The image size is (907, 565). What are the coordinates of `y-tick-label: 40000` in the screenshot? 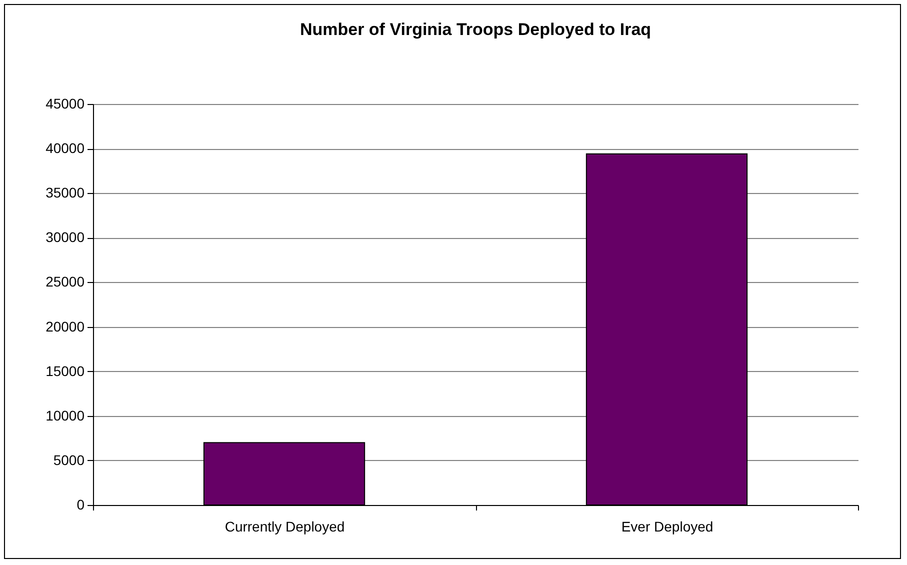 It's located at (65, 148).